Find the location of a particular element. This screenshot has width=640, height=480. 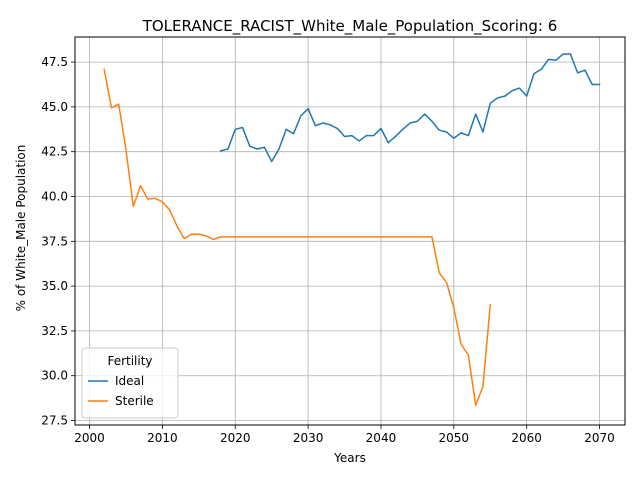

legend-label-ideal: Ideal is located at coordinates (129, 381).